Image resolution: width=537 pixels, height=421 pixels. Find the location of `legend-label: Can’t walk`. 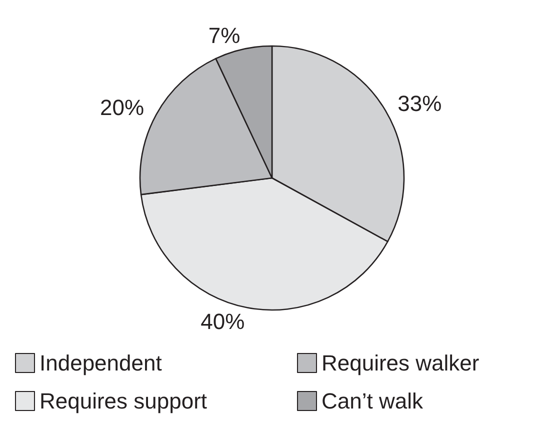

legend-label: Can’t walk is located at coordinates (373, 401).